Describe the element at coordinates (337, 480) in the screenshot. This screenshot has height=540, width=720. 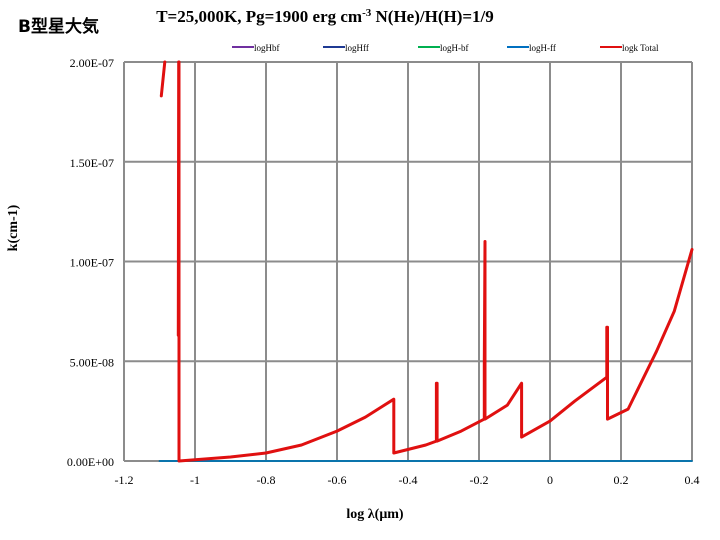
I see `x-tick-label: -0.6` at that location.